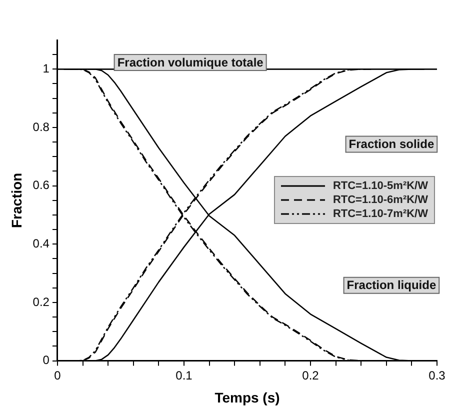 The height and width of the screenshot is (416, 472). What do you see at coordinates (41, 127) in the screenshot?
I see `y-tick-label: 0.8` at bounding box center [41, 127].